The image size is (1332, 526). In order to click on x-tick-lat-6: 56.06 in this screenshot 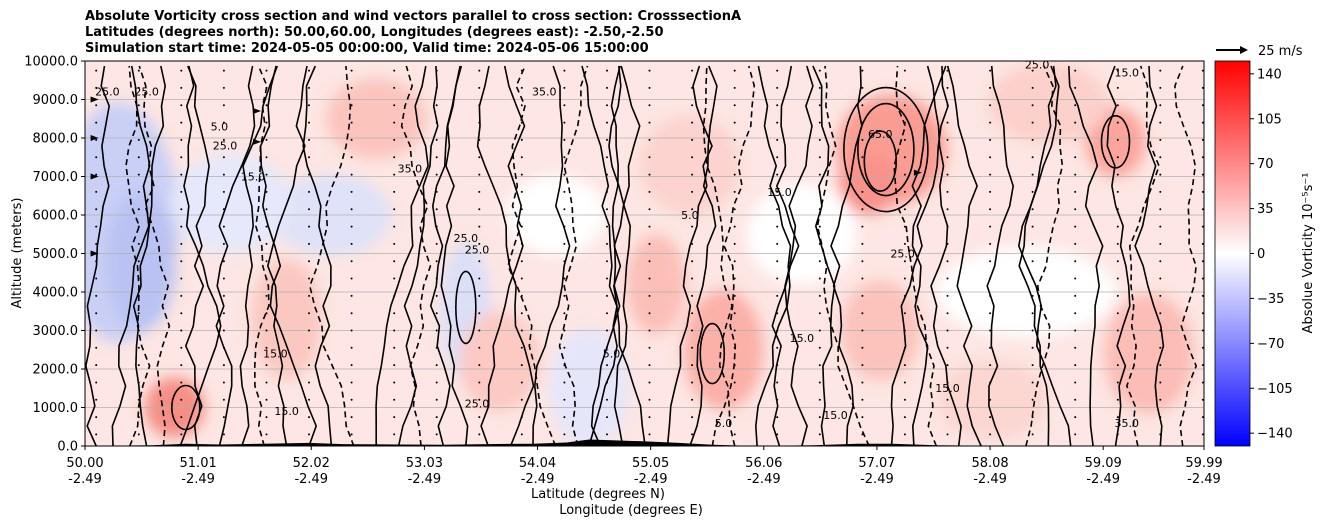, I will do `click(763, 463)`.